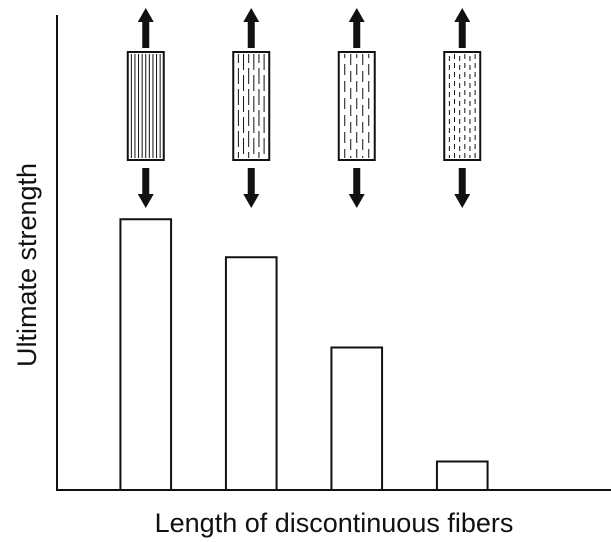 This screenshot has height=542, width=611. What do you see at coordinates (27, 265) in the screenshot?
I see `y-axis-title: Ultimate strength` at bounding box center [27, 265].